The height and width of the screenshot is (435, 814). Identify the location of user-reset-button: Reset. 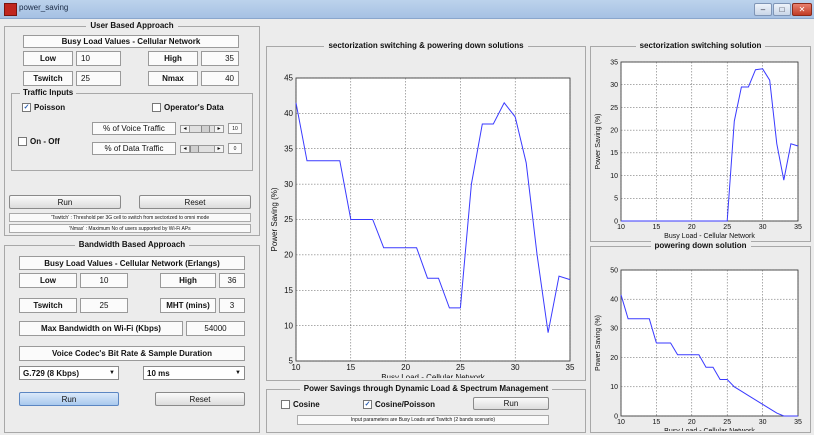
(195, 202).